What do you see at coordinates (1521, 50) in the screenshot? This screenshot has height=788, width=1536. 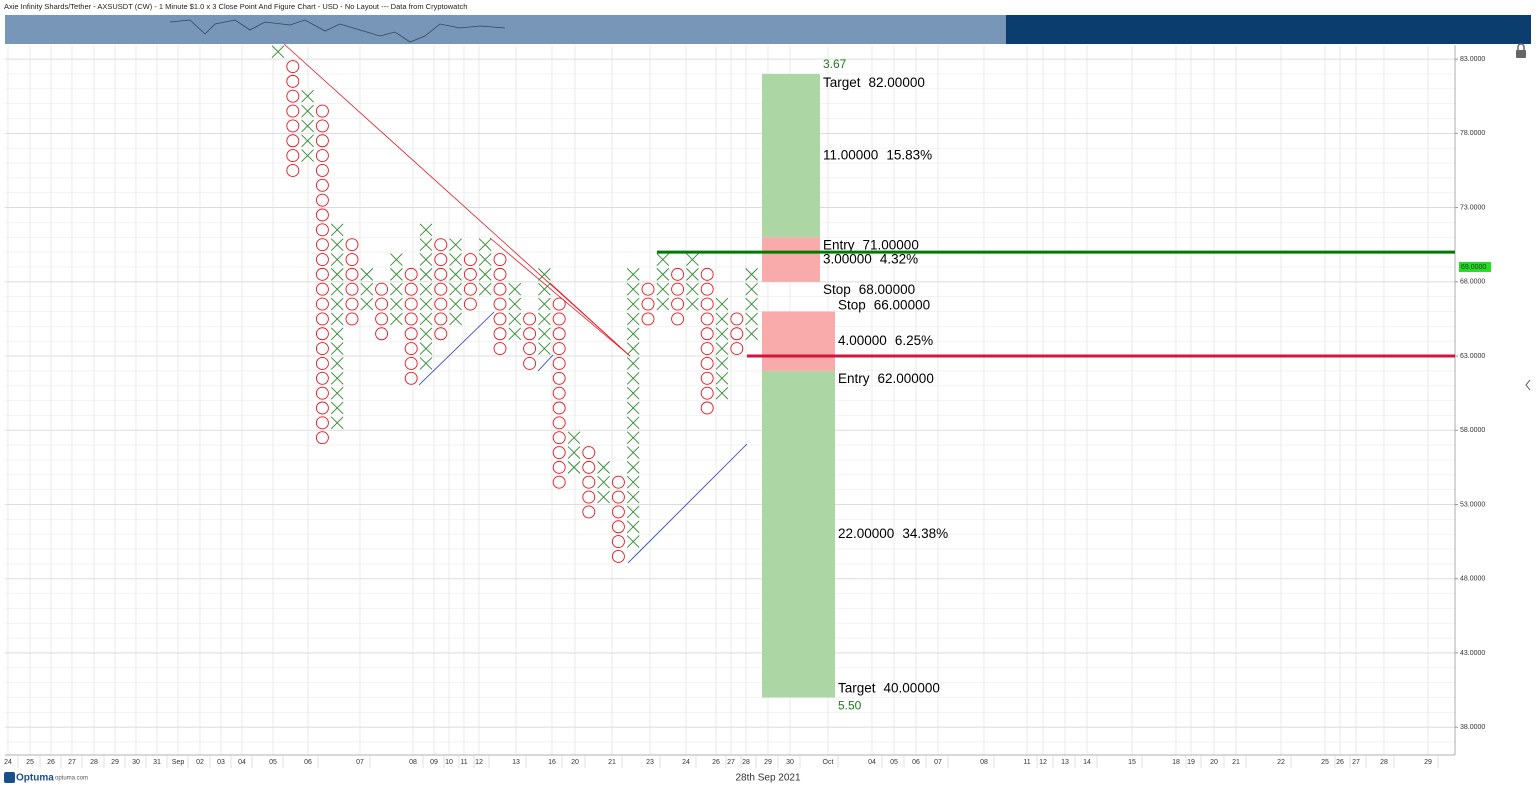 I see `lock-icon` at bounding box center [1521, 50].